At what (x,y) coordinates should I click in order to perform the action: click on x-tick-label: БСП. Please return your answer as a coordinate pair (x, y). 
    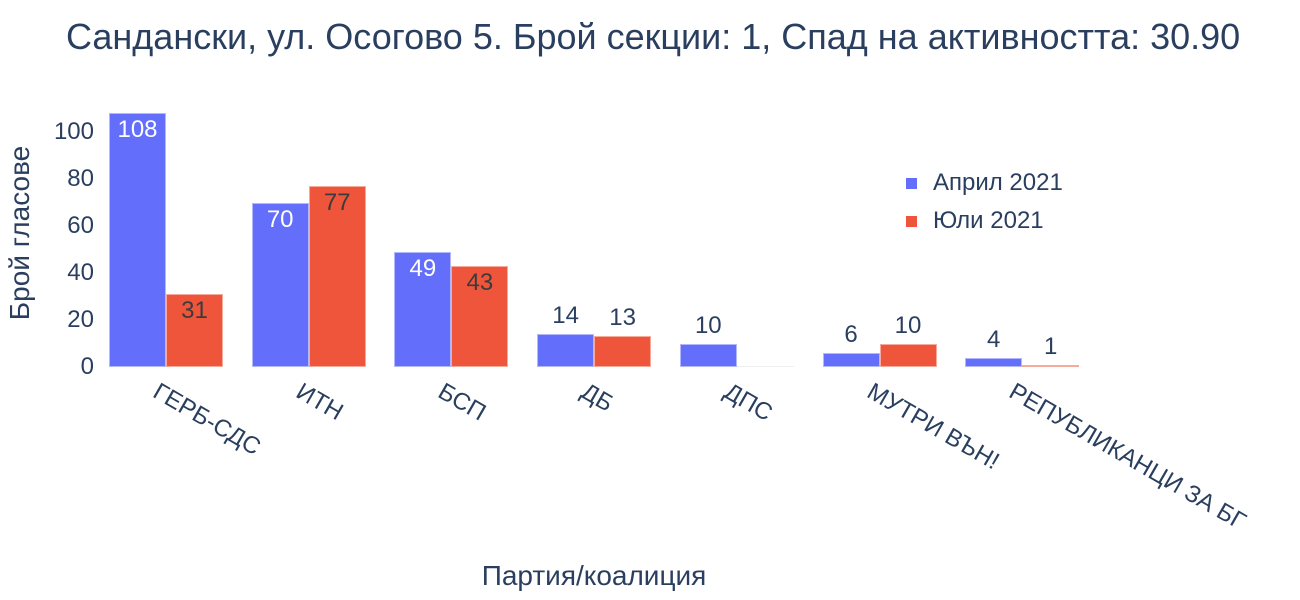
    Looking at the image, I should click on (462, 402).